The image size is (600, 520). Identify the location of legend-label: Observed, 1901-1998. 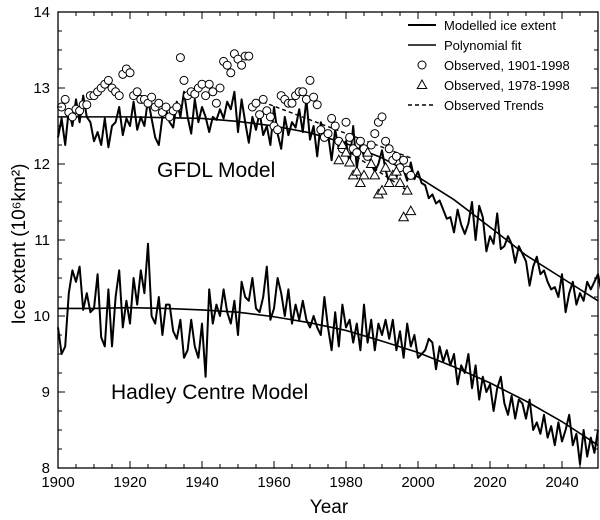
(507, 65).